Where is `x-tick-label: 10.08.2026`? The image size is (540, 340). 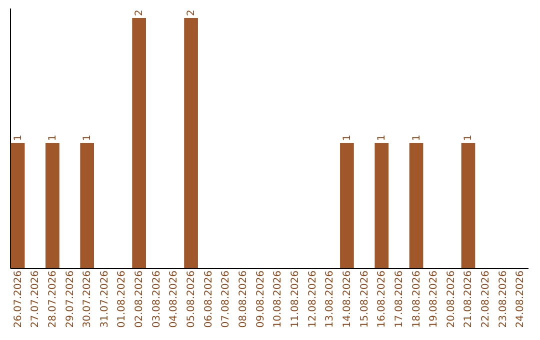 x-tick-label: 10.08.2026 is located at coordinates (278, 299).